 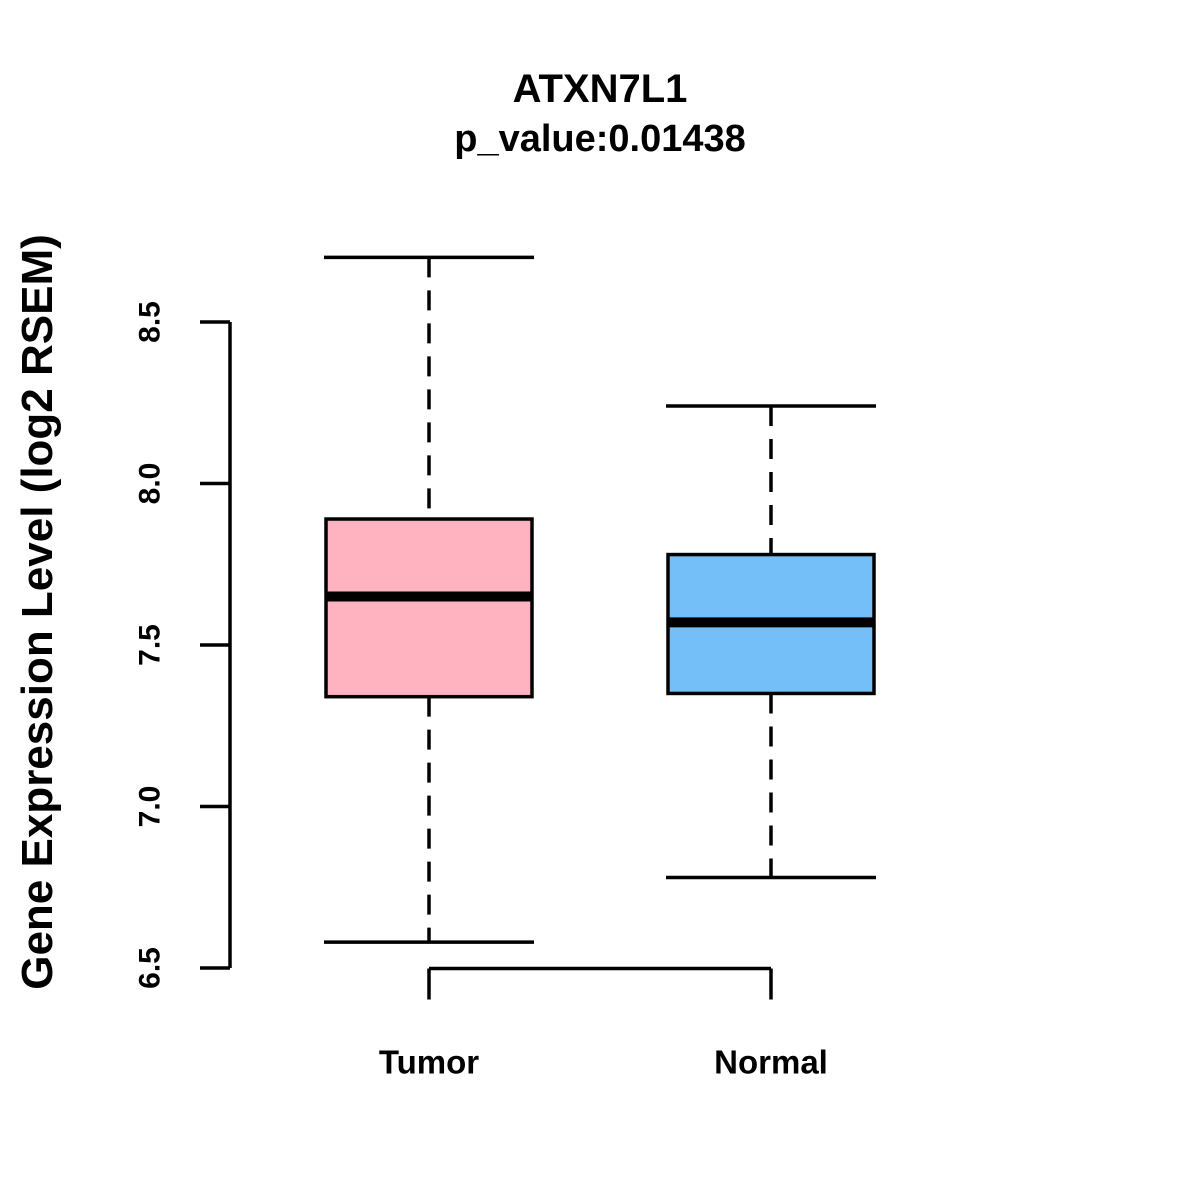 What do you see at coordinates (150, 645) in the screenshot?
I see `y-tick-label: 7.5` at bounding box center [150, 645].